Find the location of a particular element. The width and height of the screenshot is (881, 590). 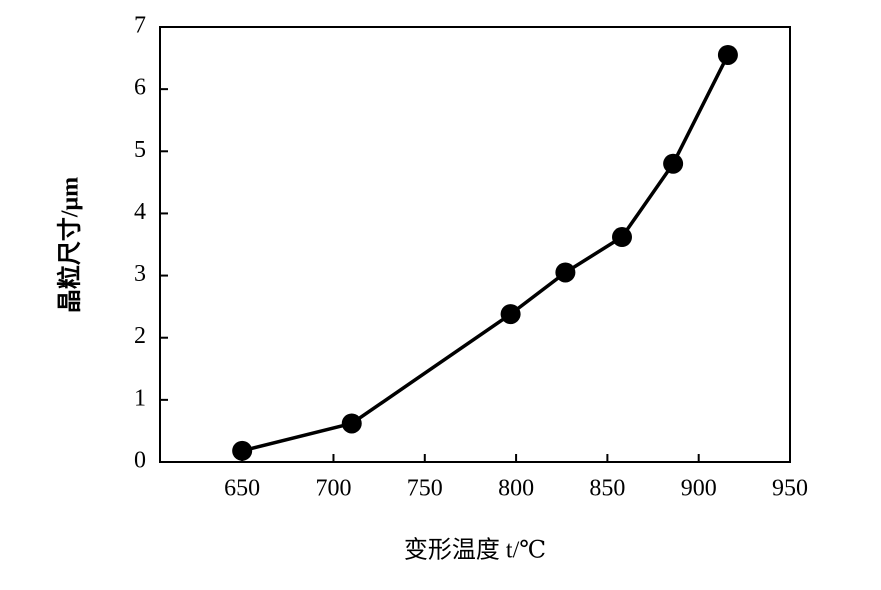

y-tick-label: 2 is located at coordinates (140, 336).